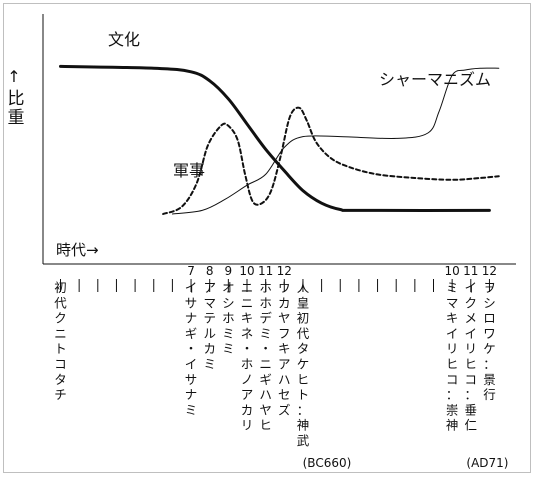 This screenshot has height=478, width=536. What do you see at coordinates (471, 356) in the screenshot?
I see `x-tick-label: イクメイリヒコ：垂仁` at bounding box center [471, 356].